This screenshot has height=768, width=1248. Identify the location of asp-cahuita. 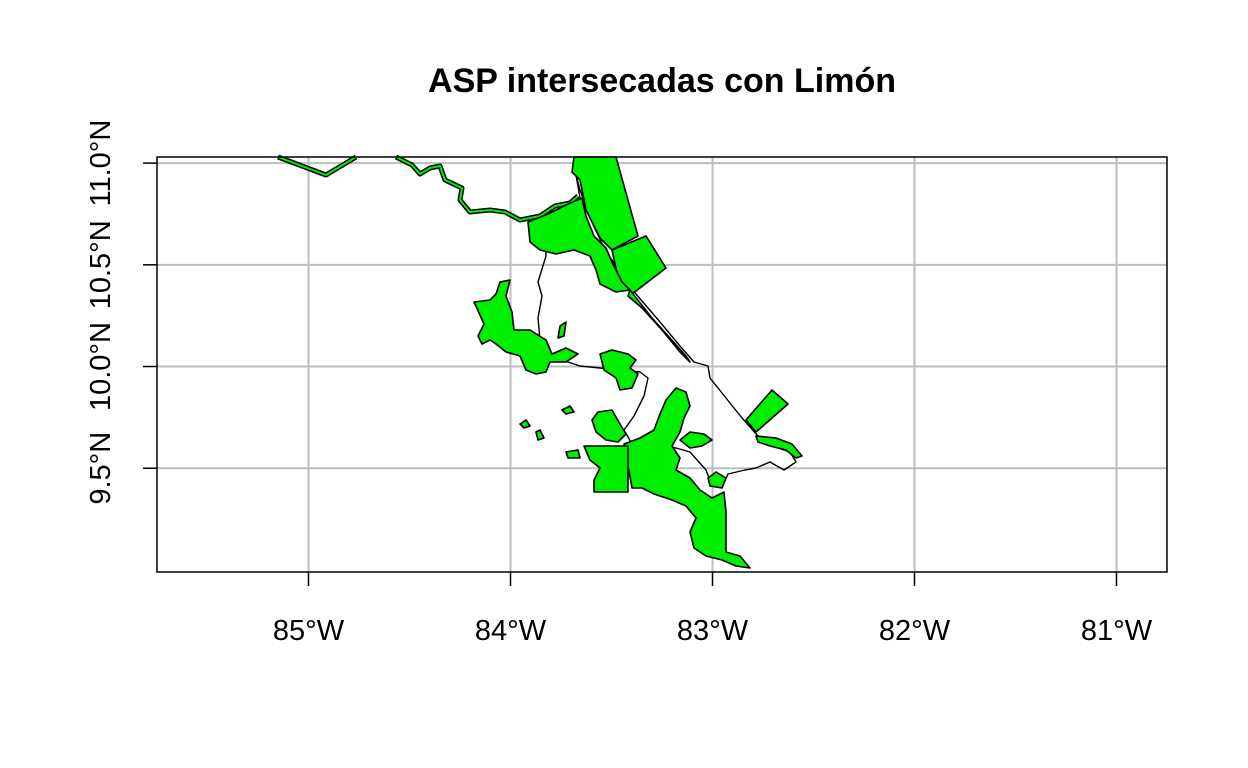
(767, 411).